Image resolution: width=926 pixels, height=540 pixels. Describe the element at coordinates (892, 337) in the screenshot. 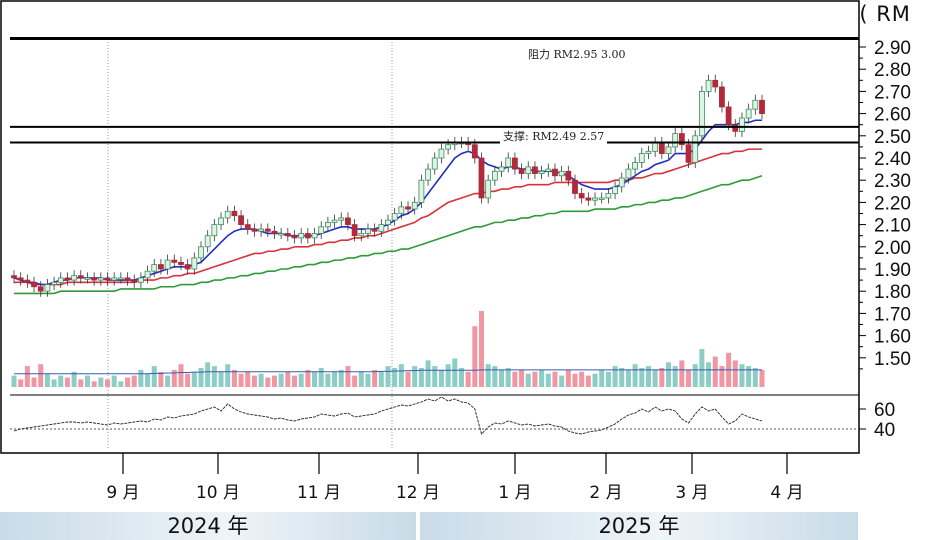

I see `price-tick-label: 1.60` at that location.